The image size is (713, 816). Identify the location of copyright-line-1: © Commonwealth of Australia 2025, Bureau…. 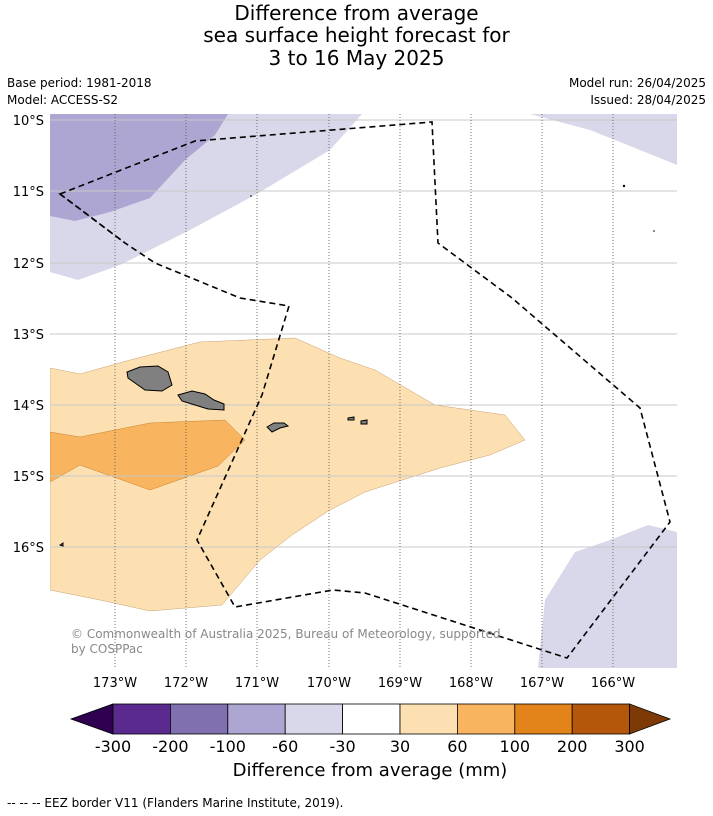
(286, 634).